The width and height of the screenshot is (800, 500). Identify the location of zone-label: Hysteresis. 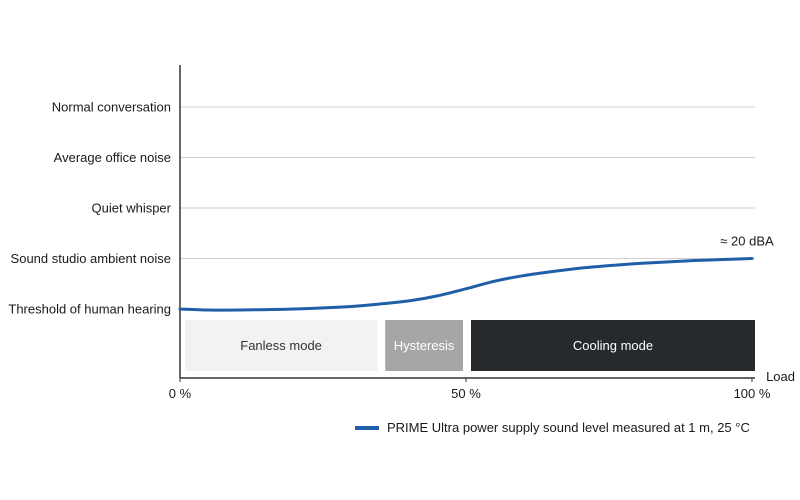
(424, 345).